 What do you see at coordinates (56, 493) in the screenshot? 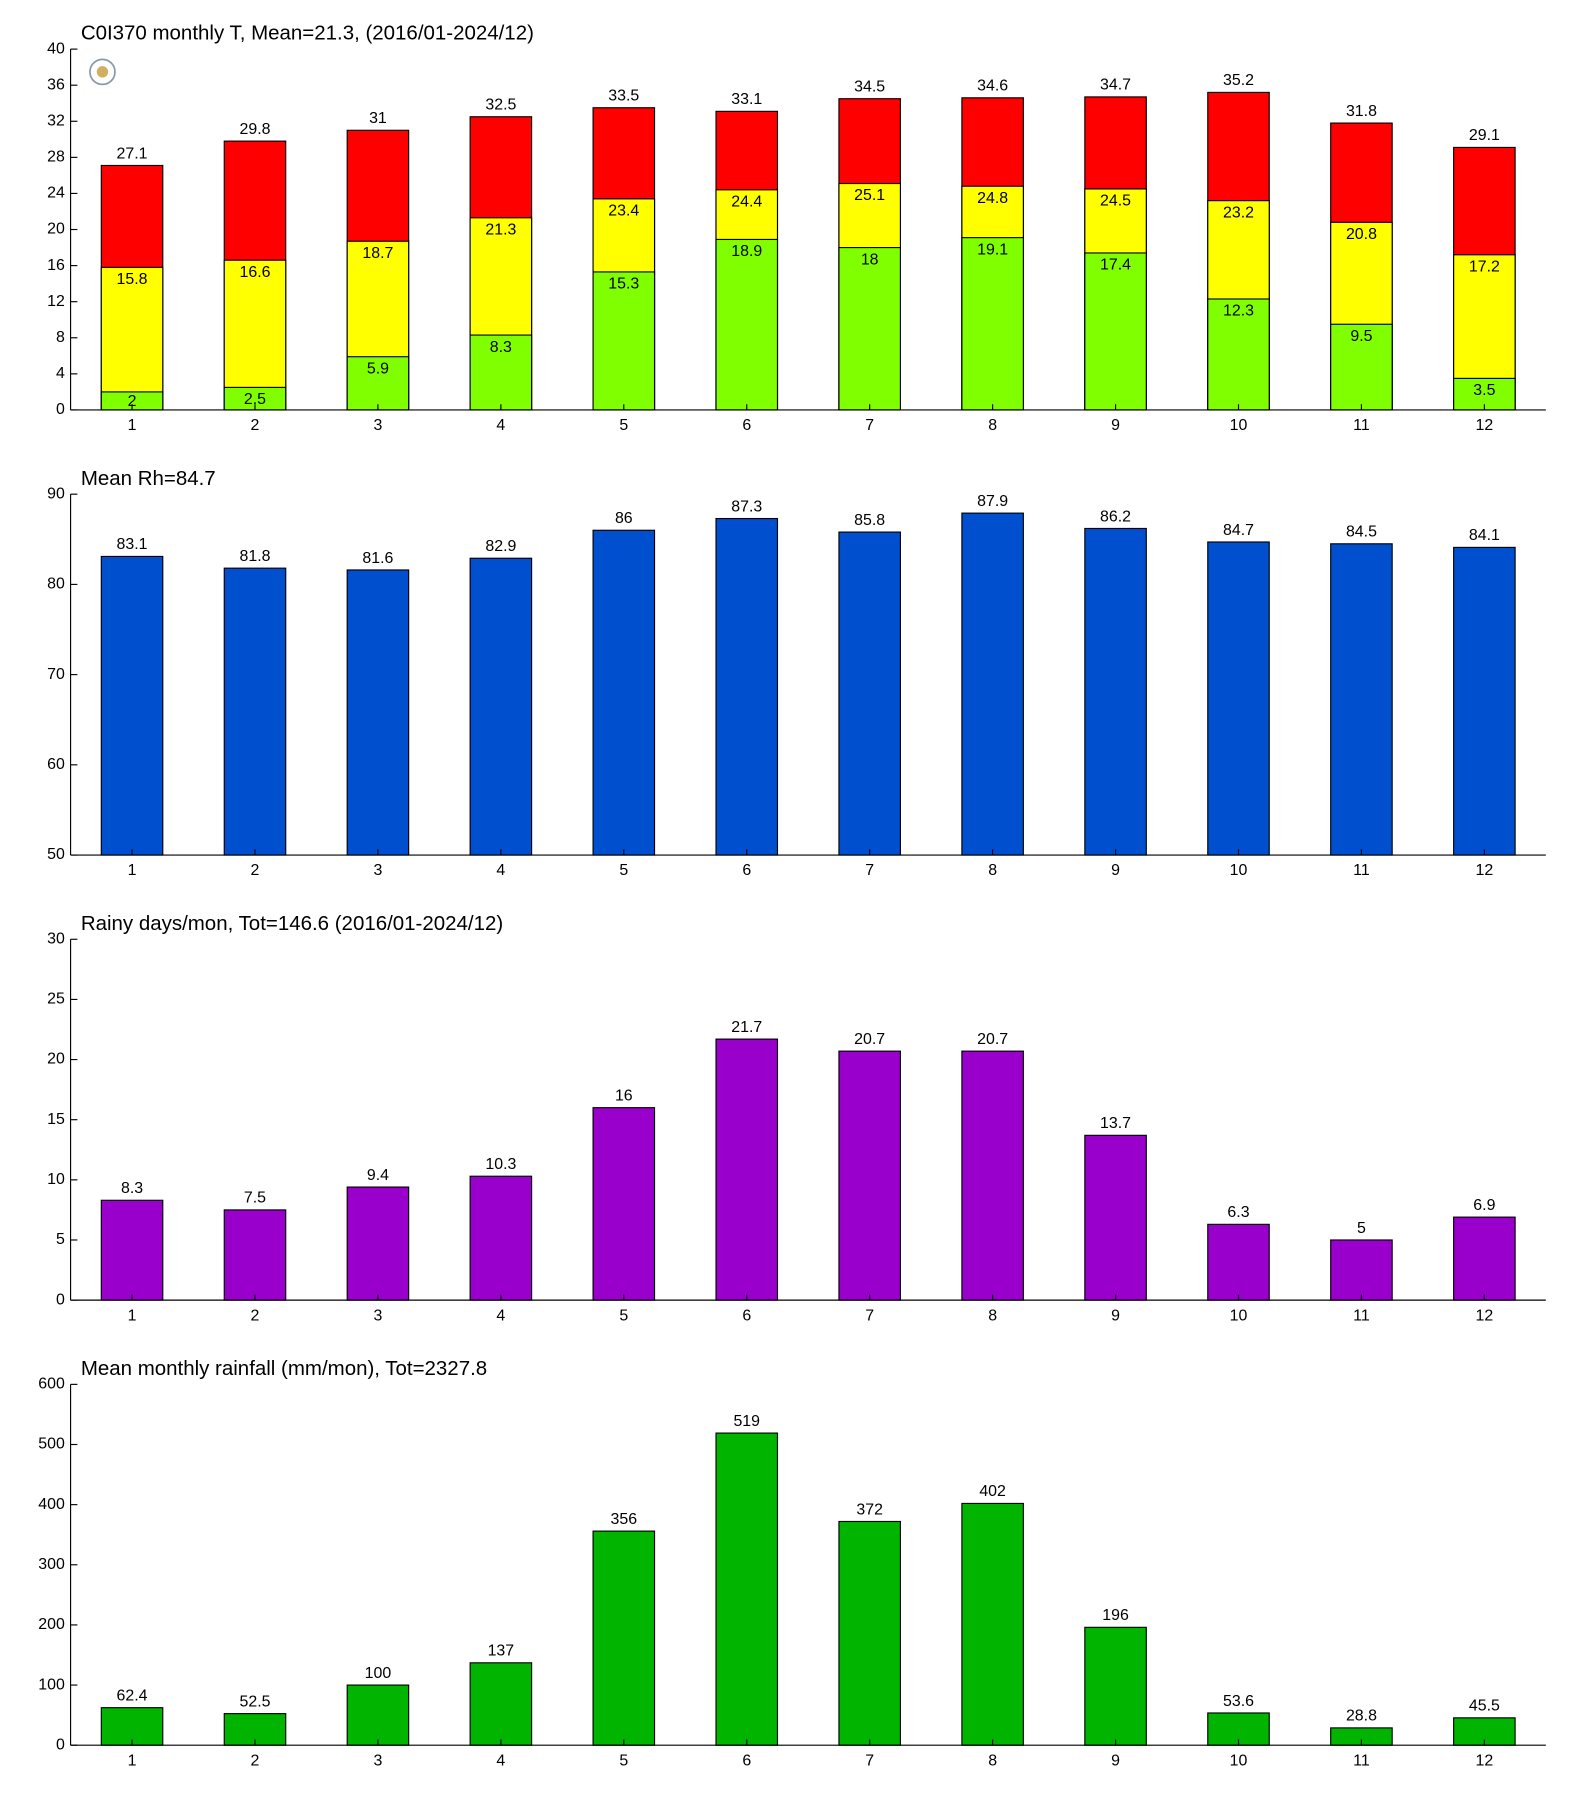
I see `y-tick-label: 90` at bounding box center [56, 493].